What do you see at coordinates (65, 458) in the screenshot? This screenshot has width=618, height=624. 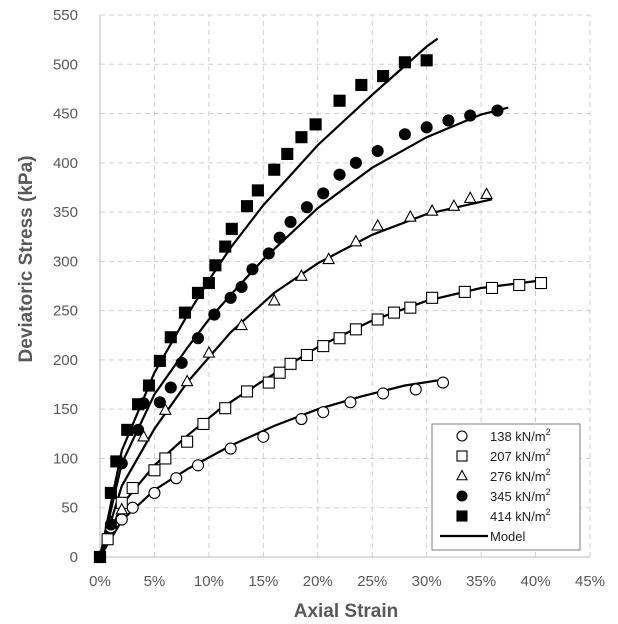 I see `y-tick-label: 100` at bounding box center [65, 458].